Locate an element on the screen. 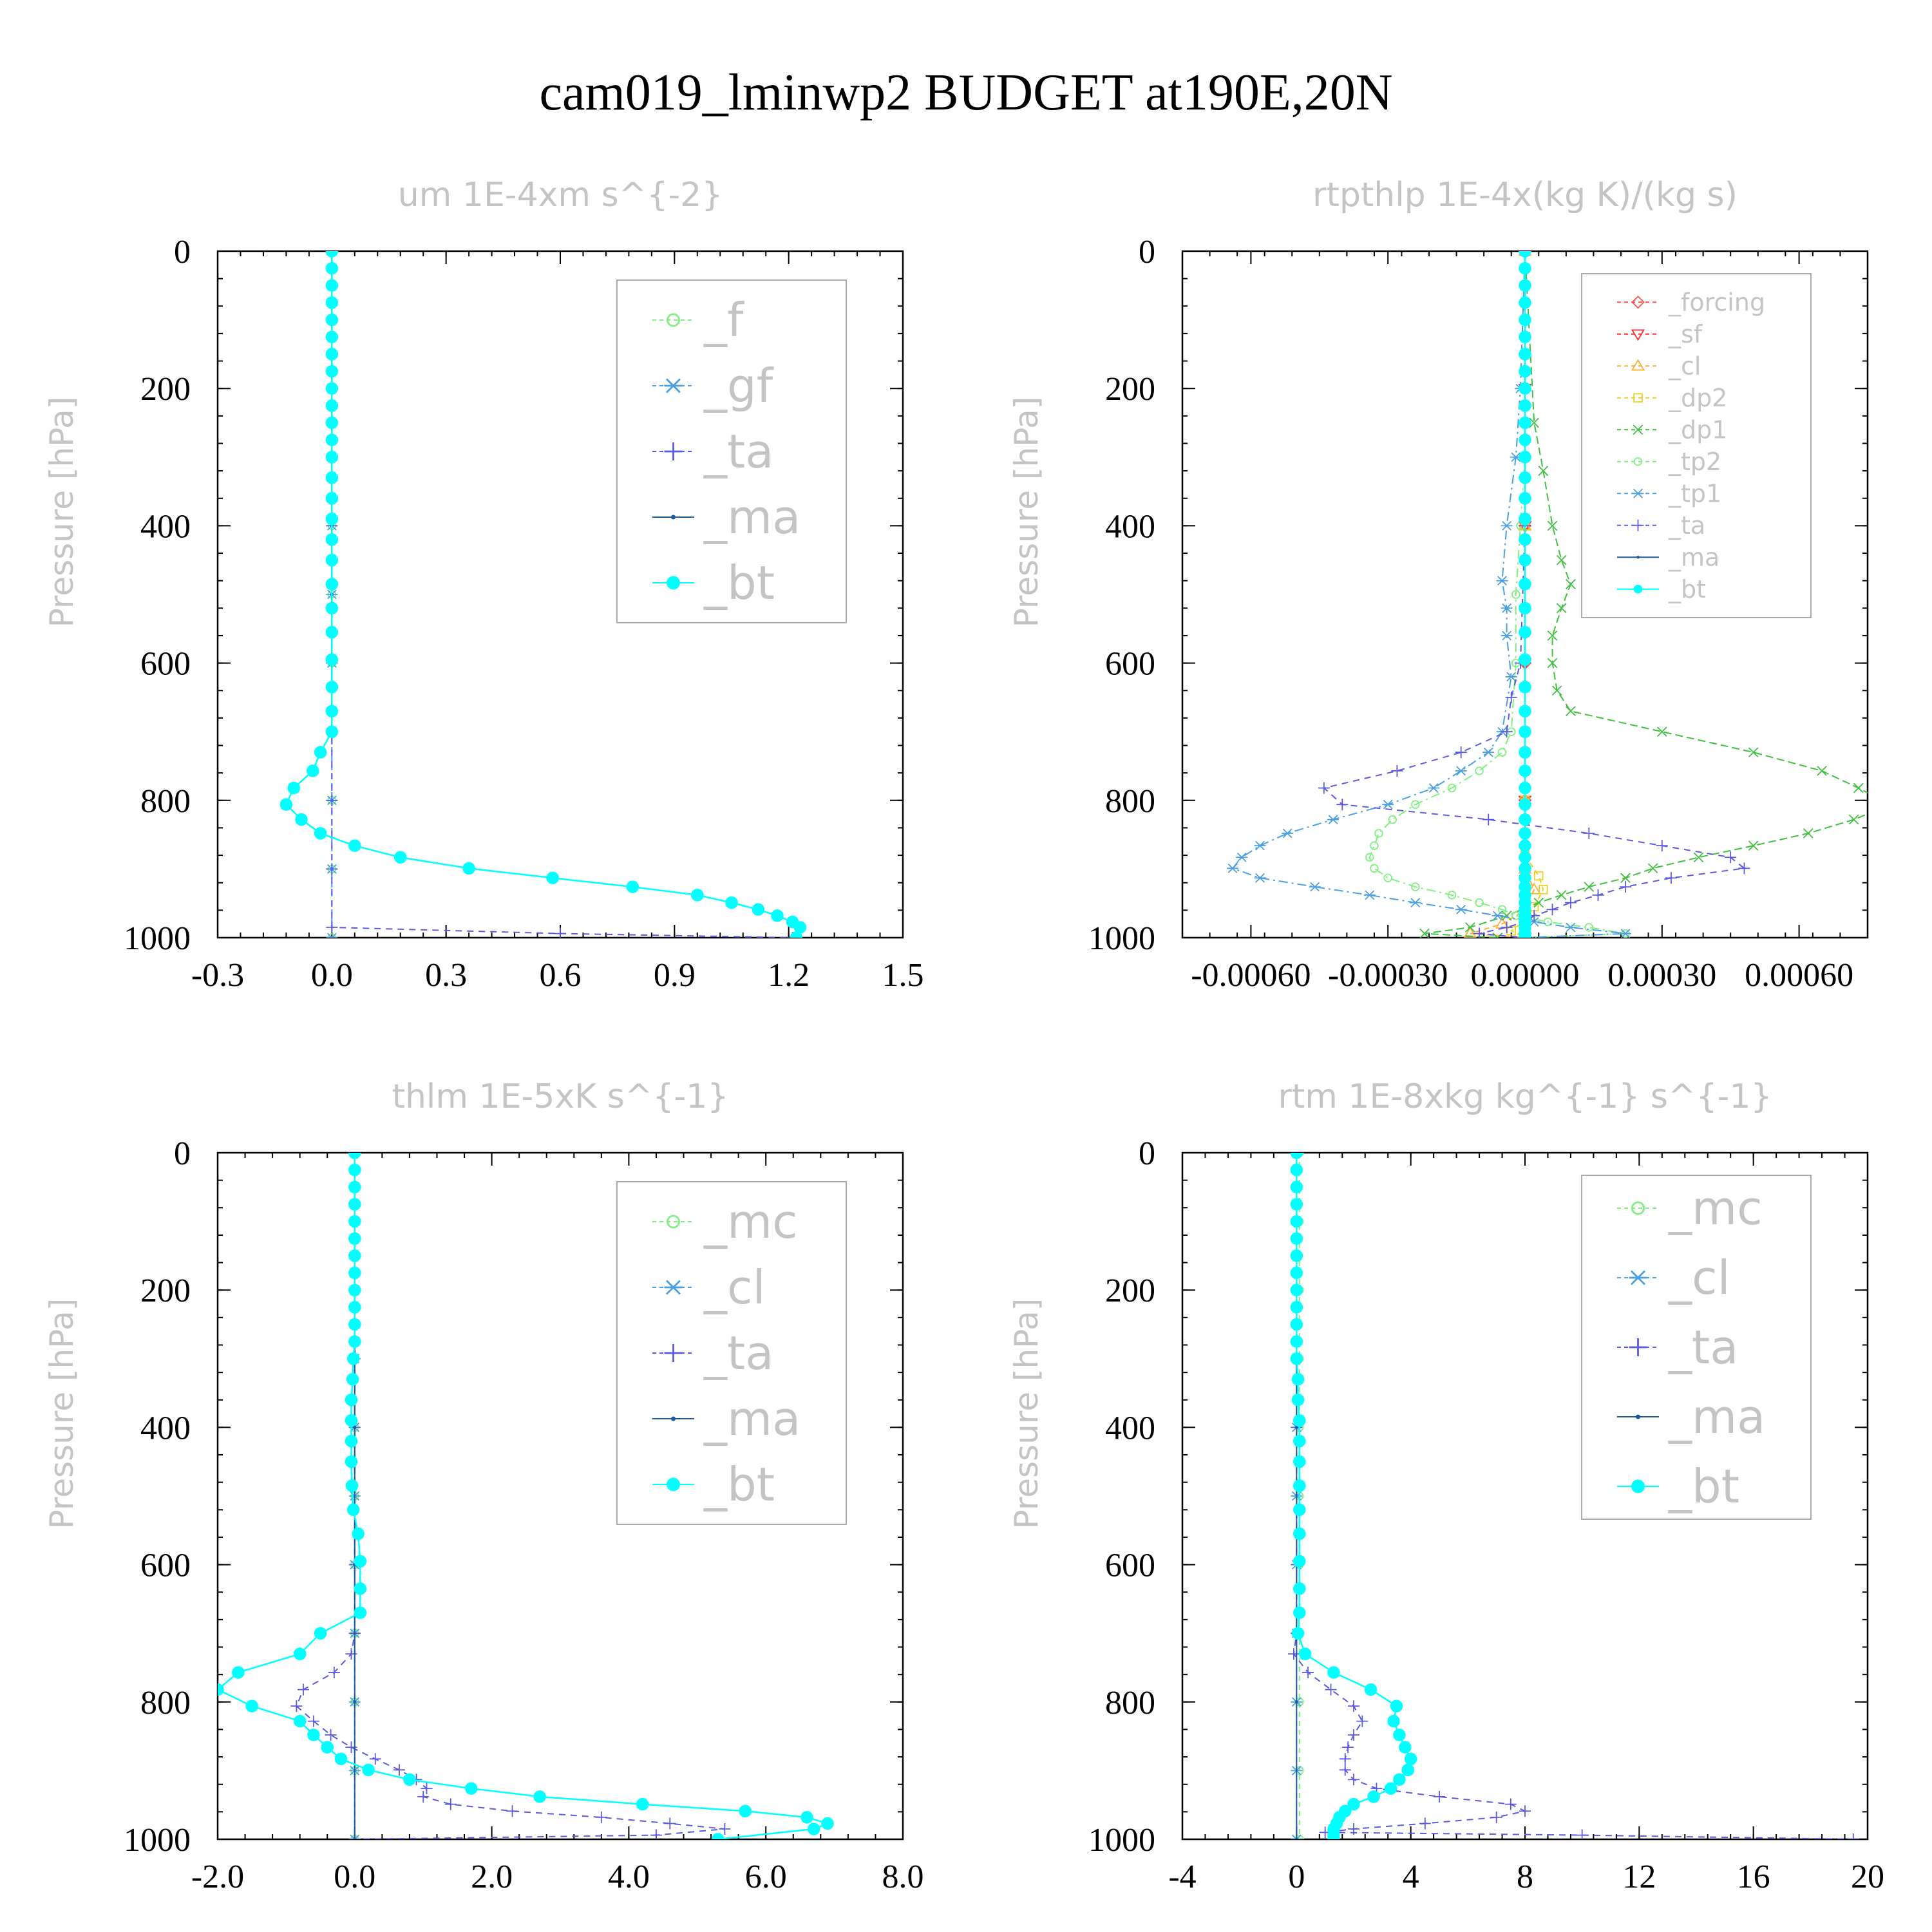 The height and width of the screenshot is (1932, 1932). y-tick-label: 0 is located at coordinates (183, 252).